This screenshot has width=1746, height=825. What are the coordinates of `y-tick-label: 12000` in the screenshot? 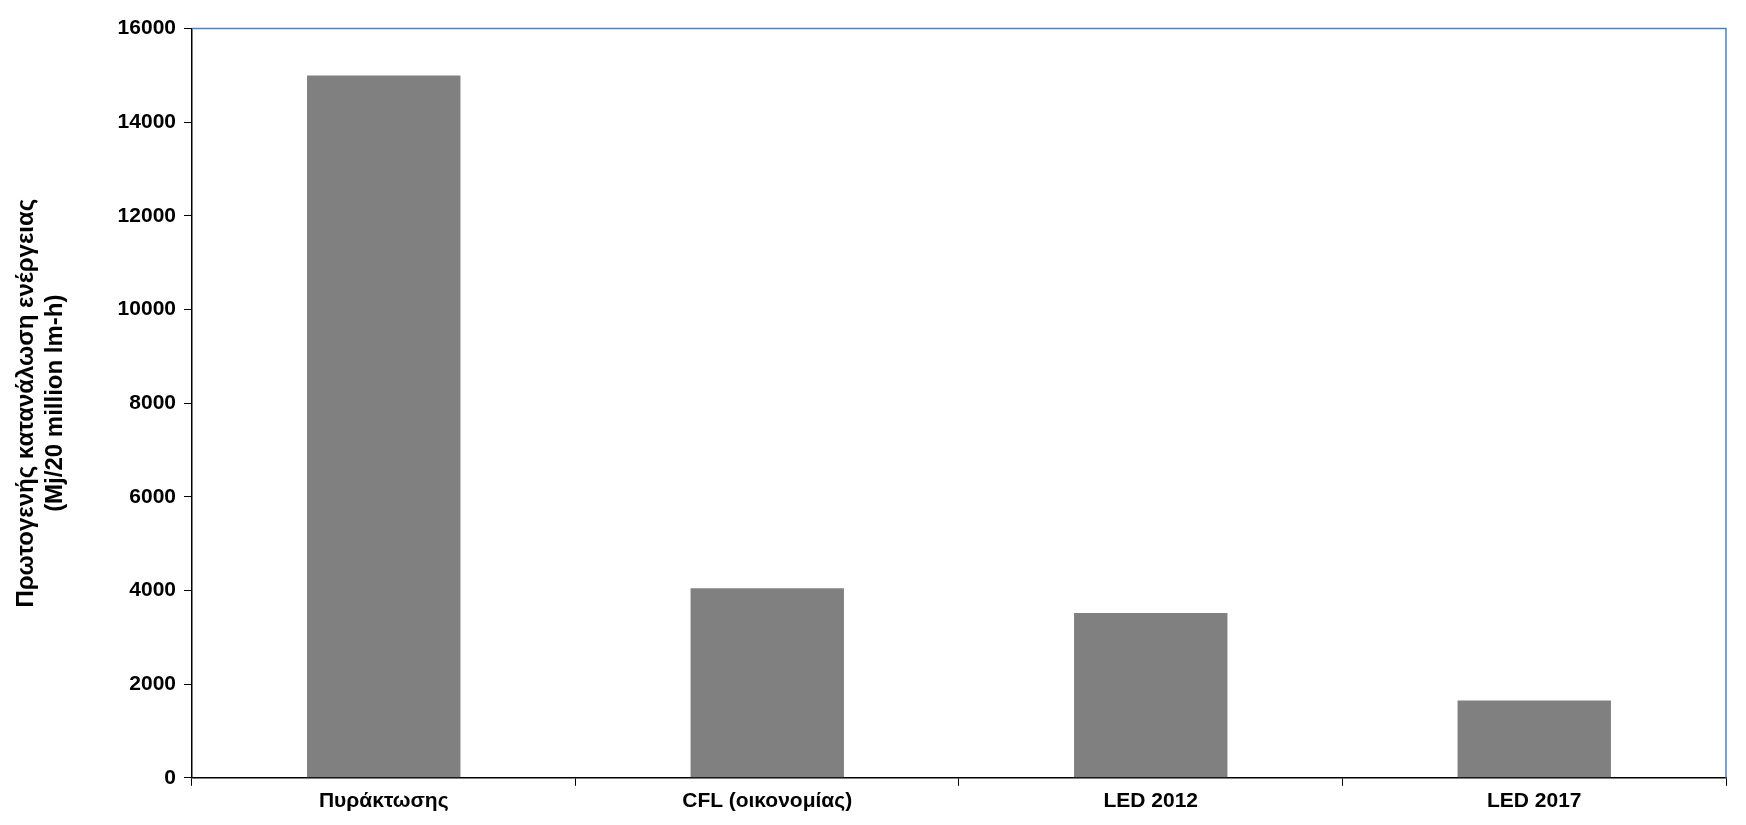 It's located at (146, 214).